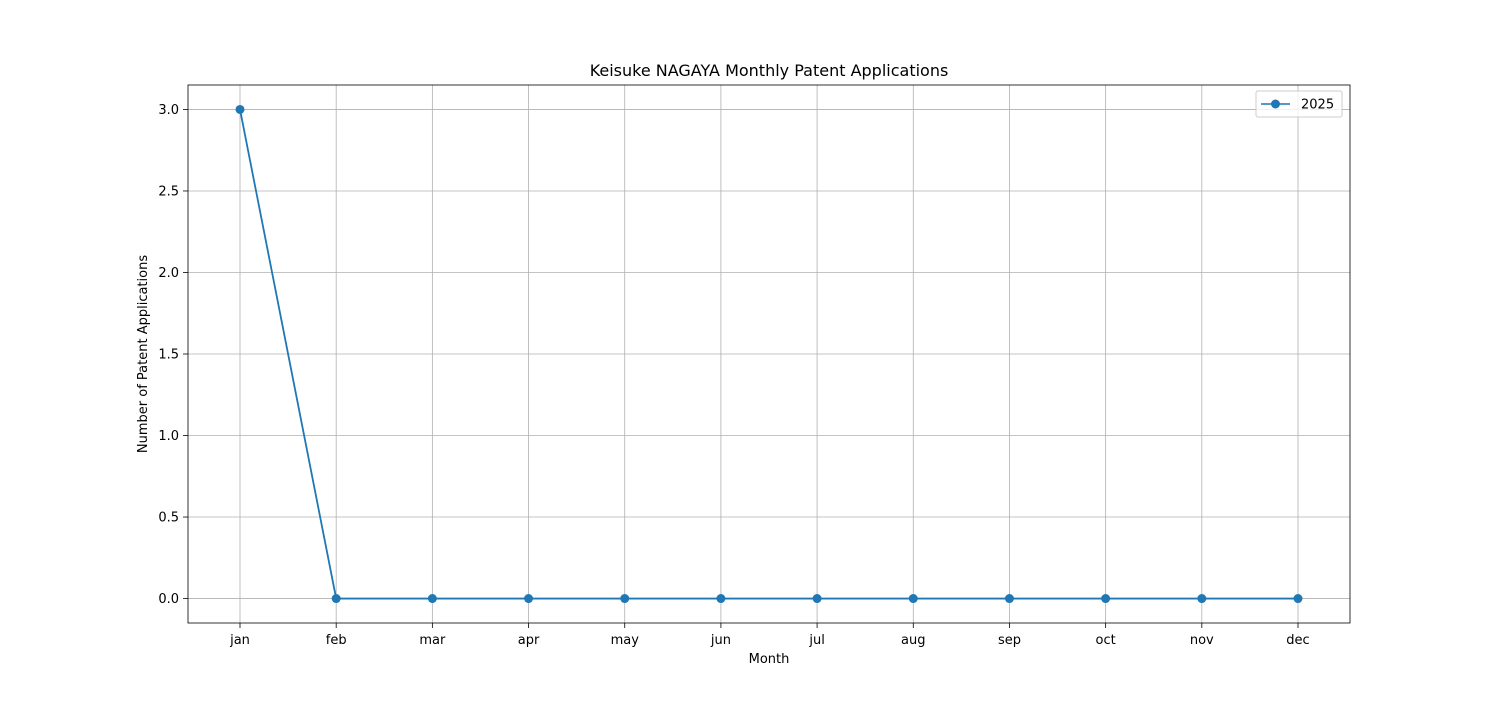  Describe the element at coordinates (1275, 104) in the screenshot. I see `legend-series-marker` at that location.